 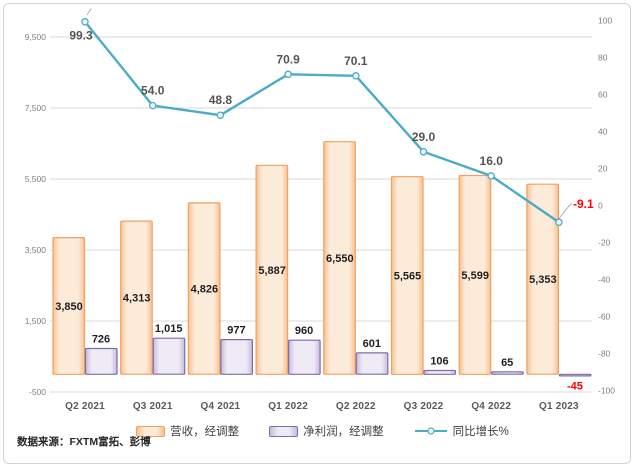 I want to click on bar-value-label: 4,826, so click(x=205, y=290).